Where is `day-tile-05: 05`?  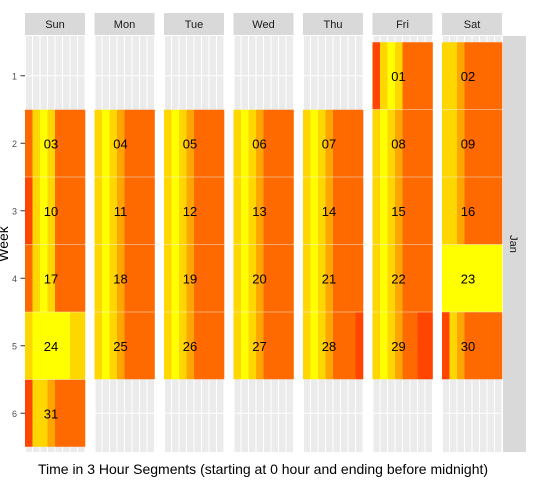 day-tile-05: 05 is located at coordinates (194, 143).